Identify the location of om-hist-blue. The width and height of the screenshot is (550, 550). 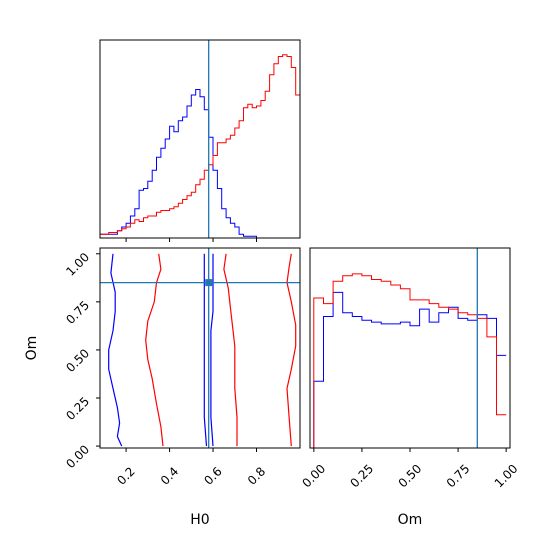
(410, 369).